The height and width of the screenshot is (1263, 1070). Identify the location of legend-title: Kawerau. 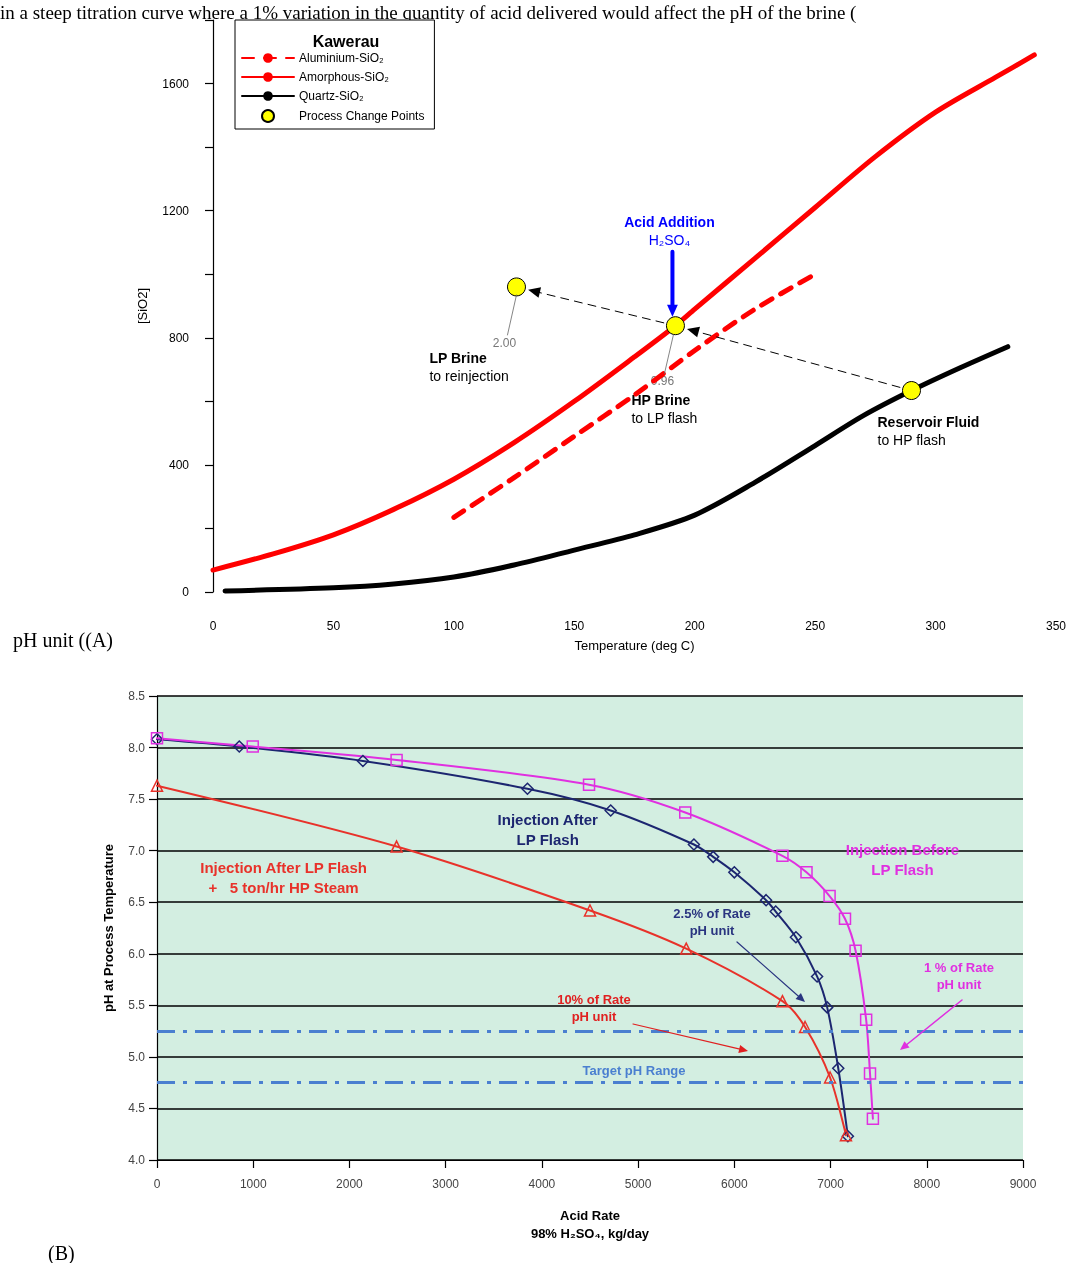
(346, 41).